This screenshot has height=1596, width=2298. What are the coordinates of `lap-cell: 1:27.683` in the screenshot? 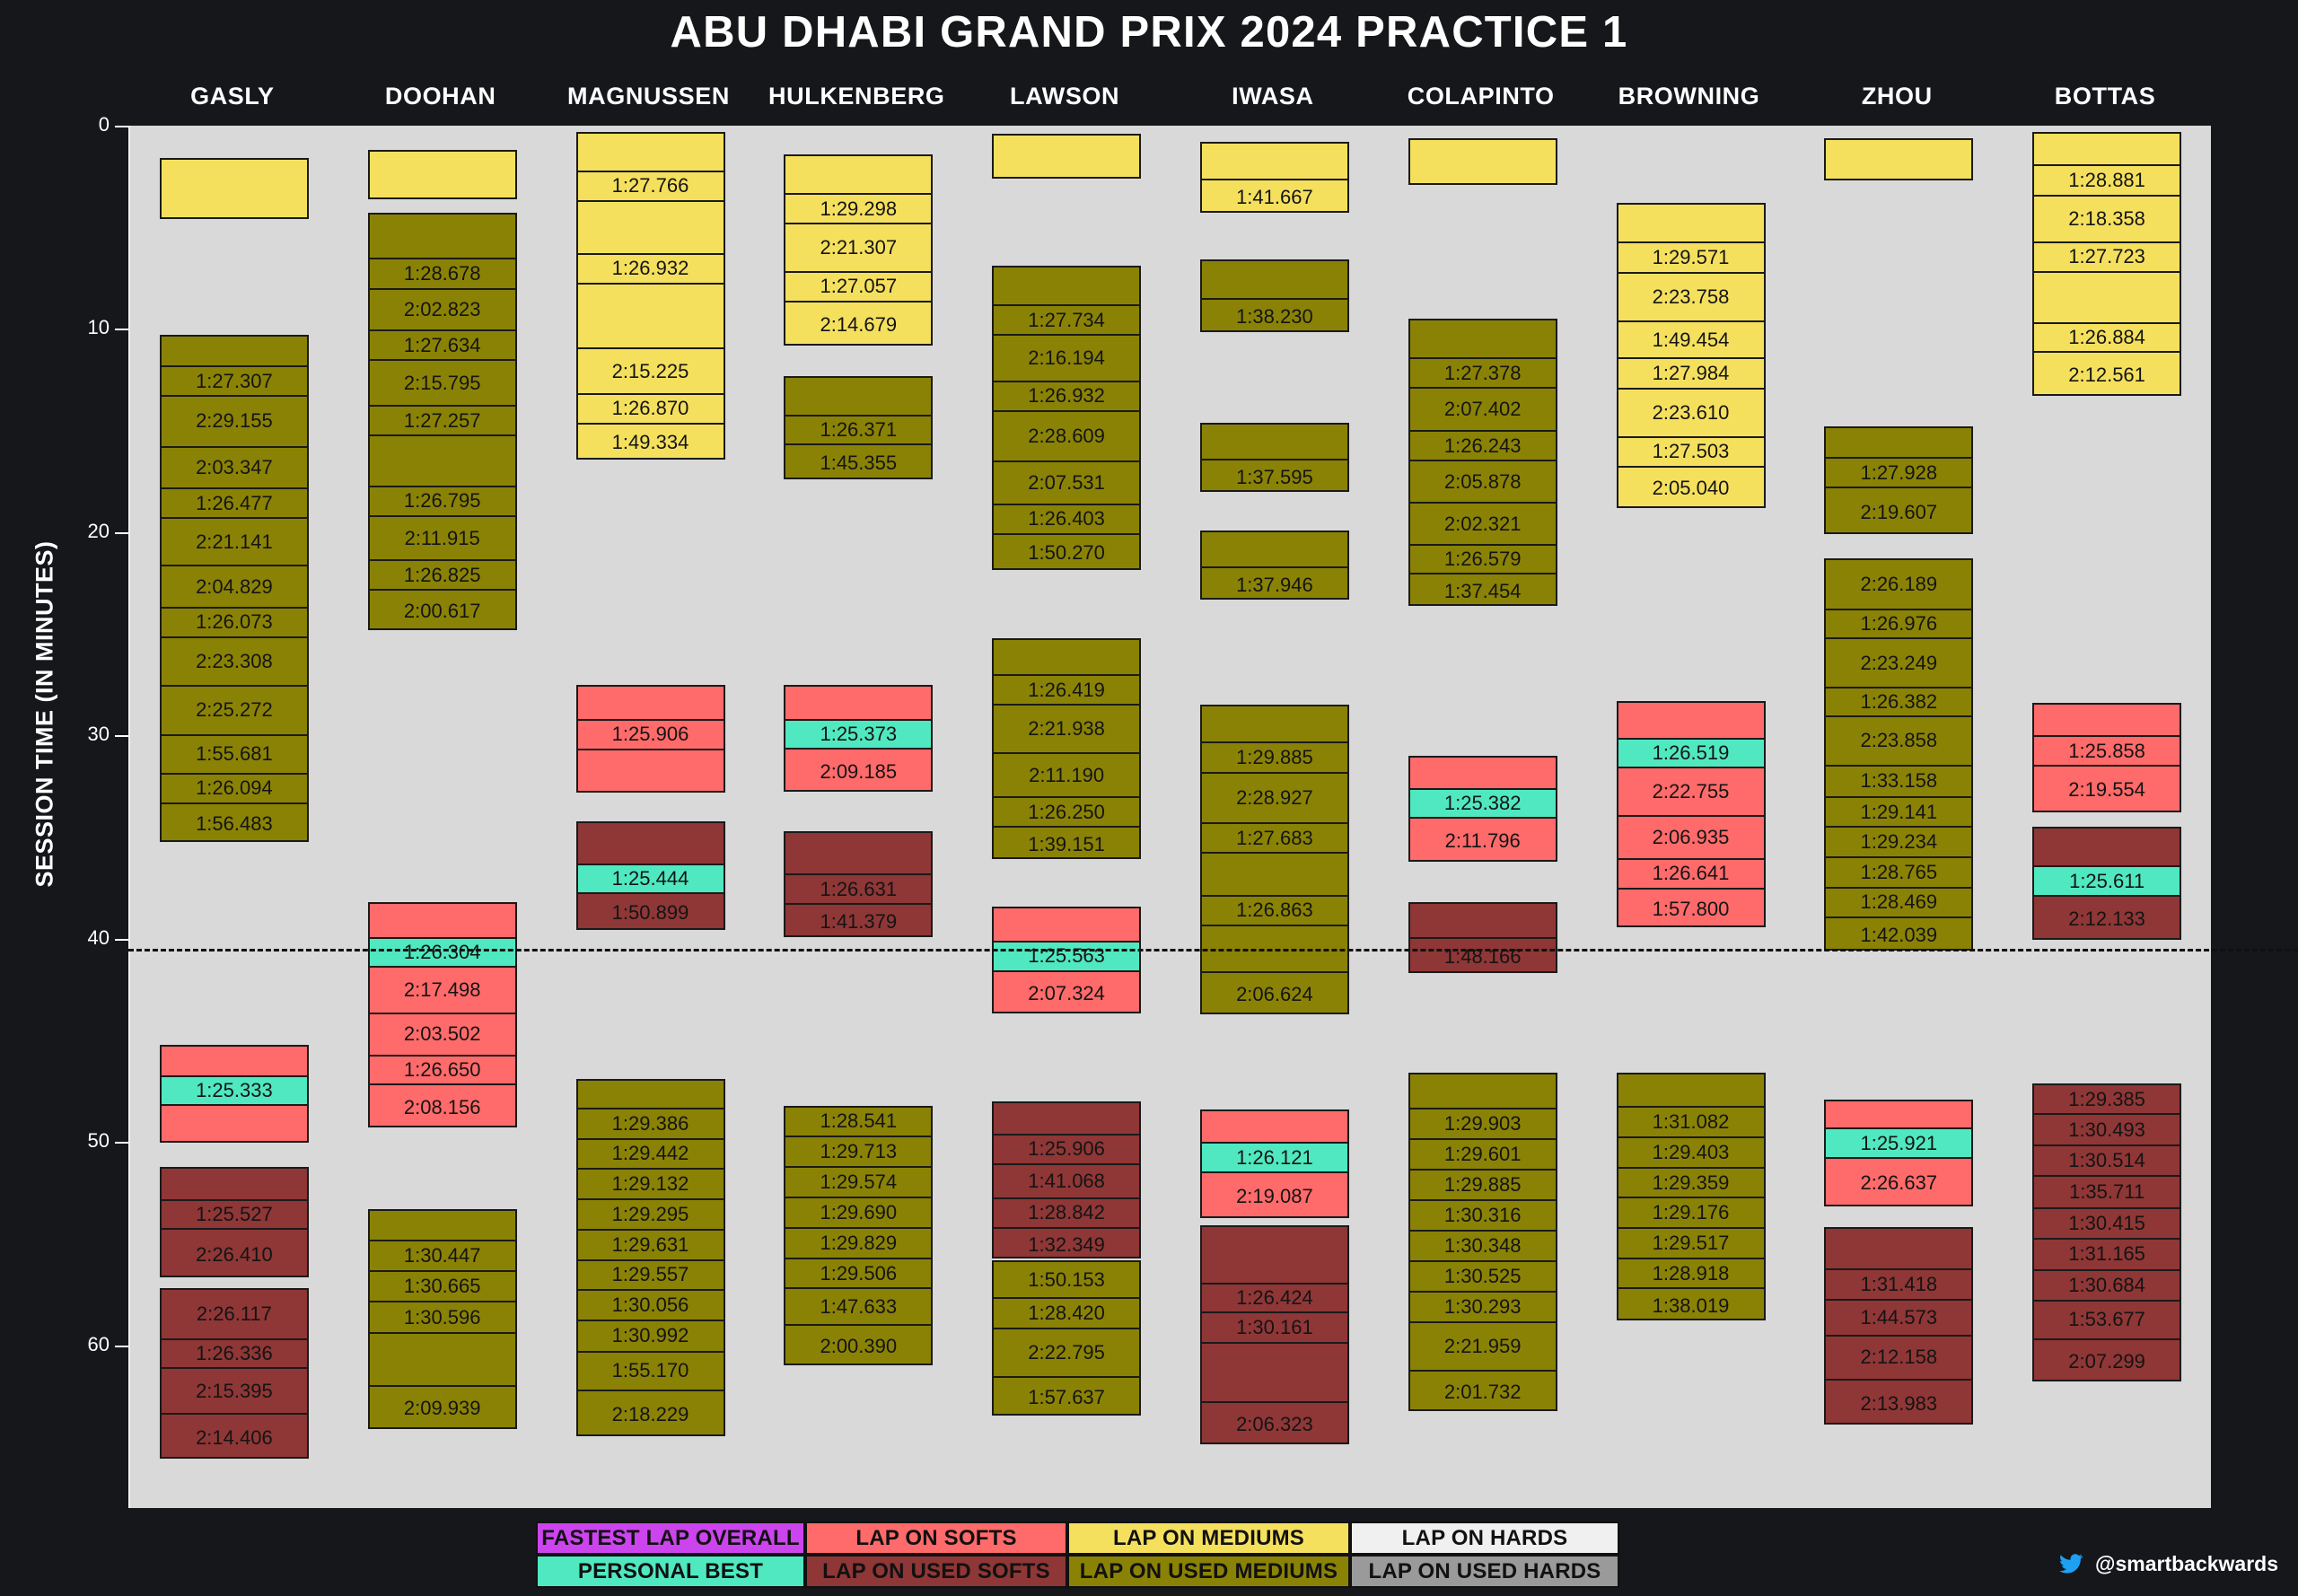 It's located at (1274, 839).